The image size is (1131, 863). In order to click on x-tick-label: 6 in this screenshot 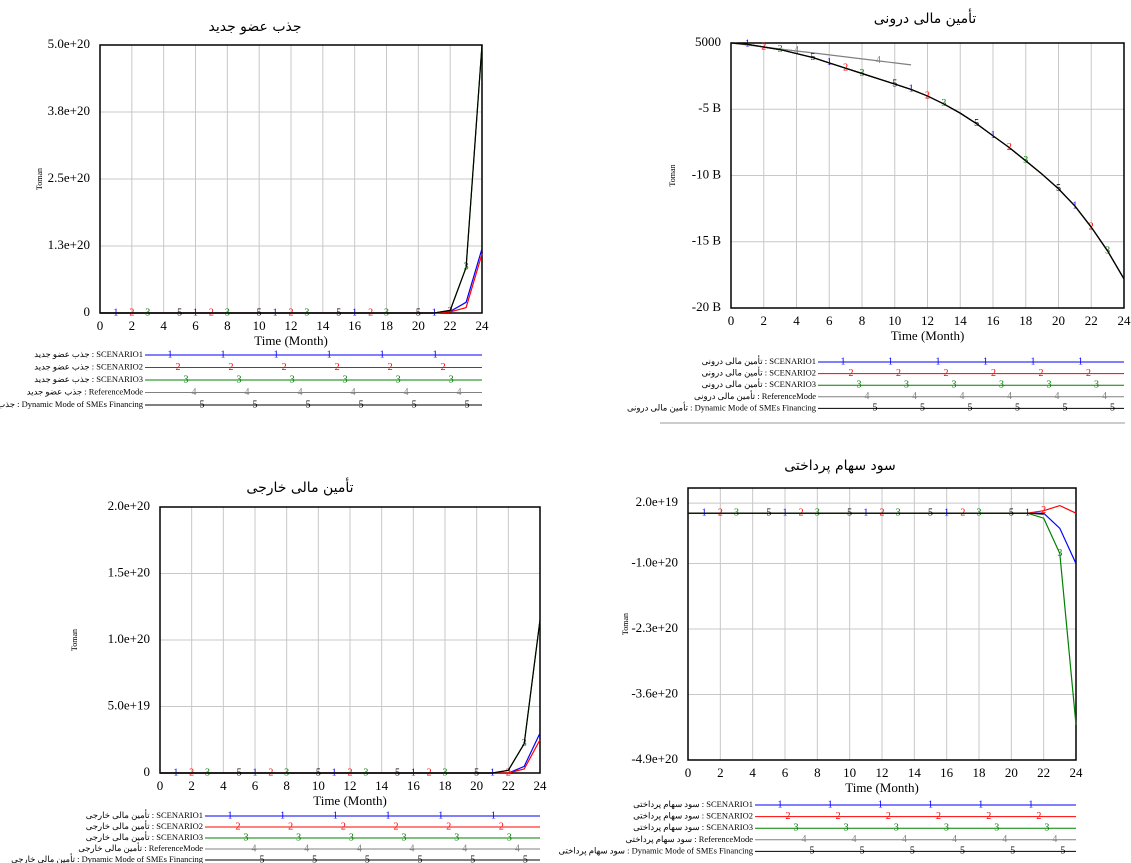, I will do `click(195, 325)`.